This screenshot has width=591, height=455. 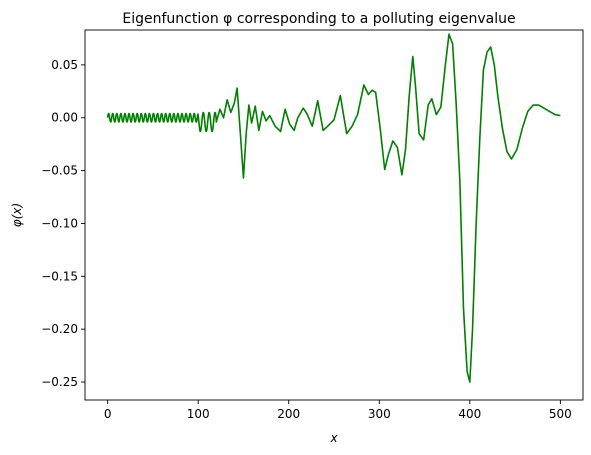 What do you see at coordinates (64, 65) in the screenshot?
I see `y-tick-label: 0.05` at bounding box center [64, 65].